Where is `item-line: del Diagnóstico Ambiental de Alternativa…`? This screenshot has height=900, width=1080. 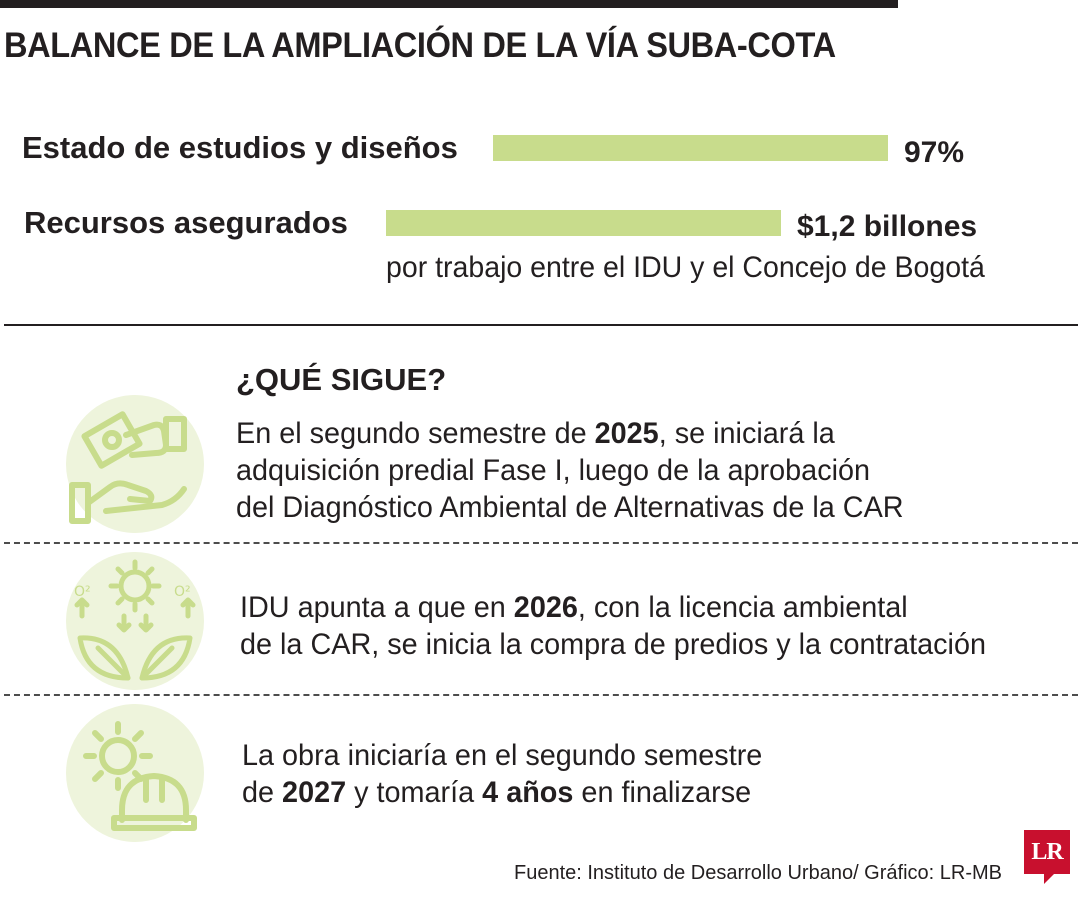
item-line: del Diagnóstico Ambiental de Alternativa… is located at coordinates (570, 507).